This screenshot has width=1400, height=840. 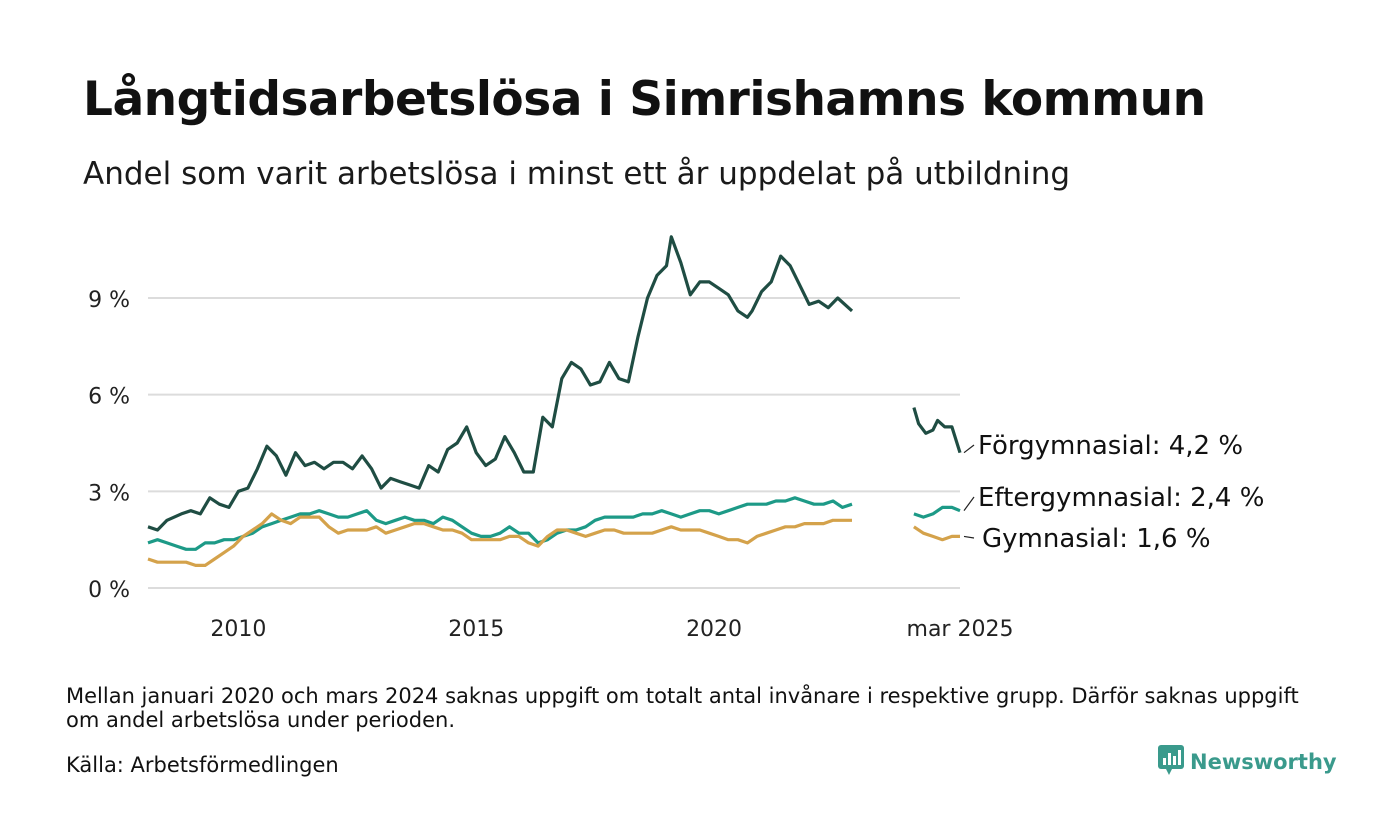 What do you see at coordinates (960, 629) in the screenshot?
I see `x-tick-label: mar 2025` at bounding box center [960, 629].